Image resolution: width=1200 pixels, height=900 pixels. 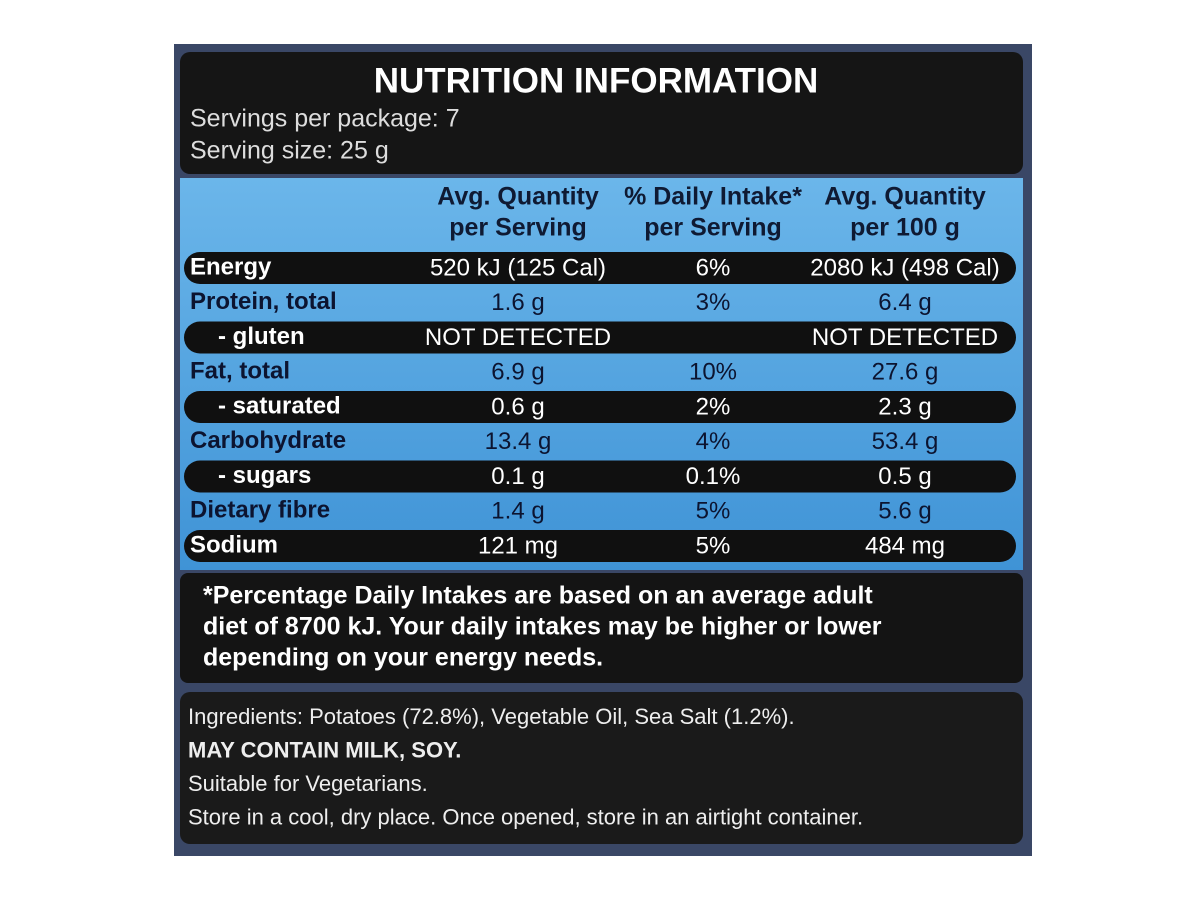 What do you see at coordinates (517, 476) in the screenshot?
I see `cell: 0.1 g` at bounding box center [517, 476].